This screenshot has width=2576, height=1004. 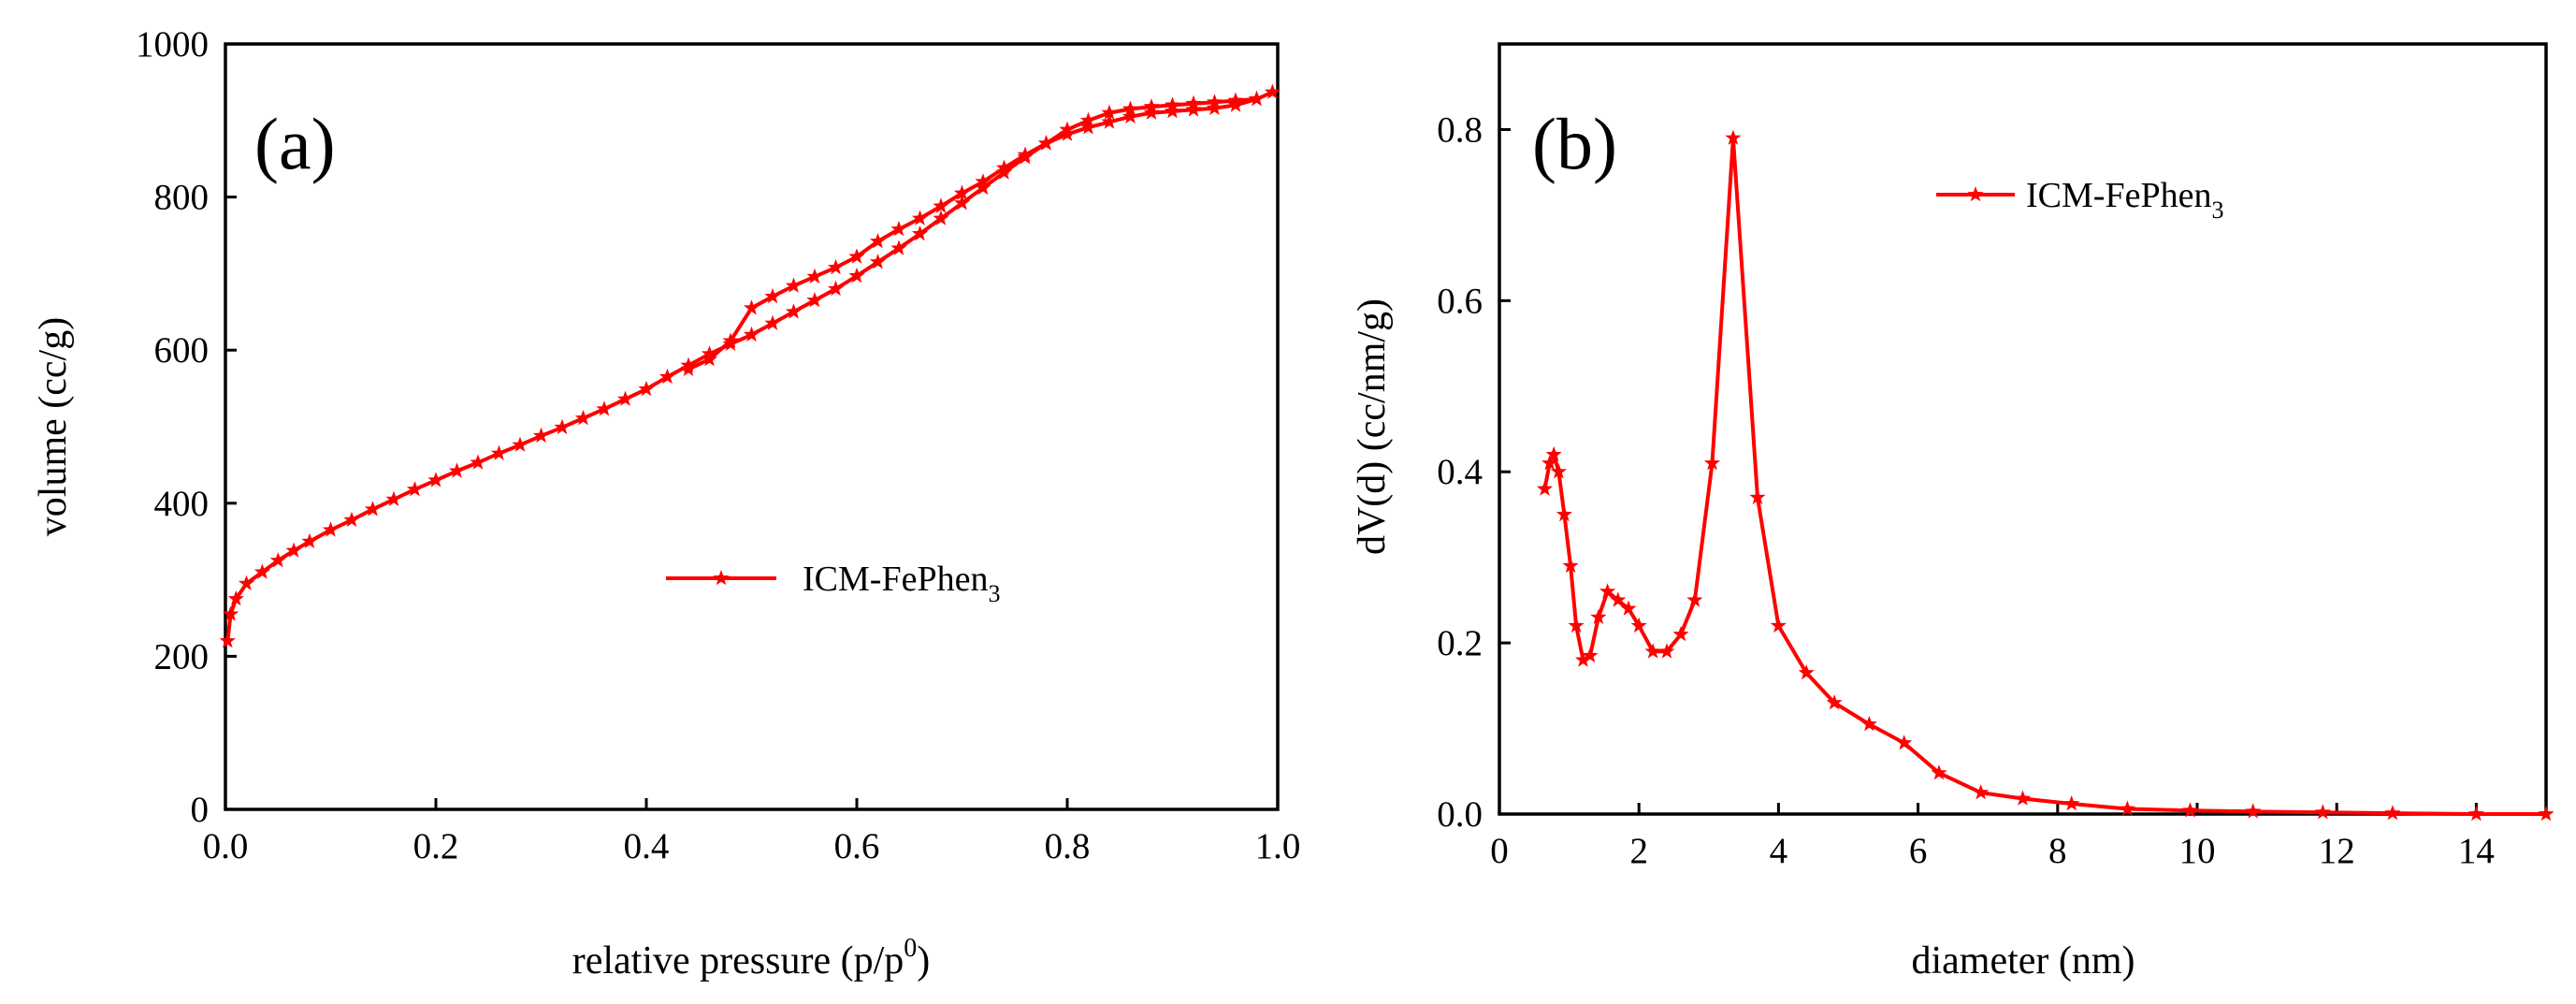 What do you see at coordinates (2476, 851) in the screenshot?
I see `x-tick-label: 14` at bounding box center [2476, 851].